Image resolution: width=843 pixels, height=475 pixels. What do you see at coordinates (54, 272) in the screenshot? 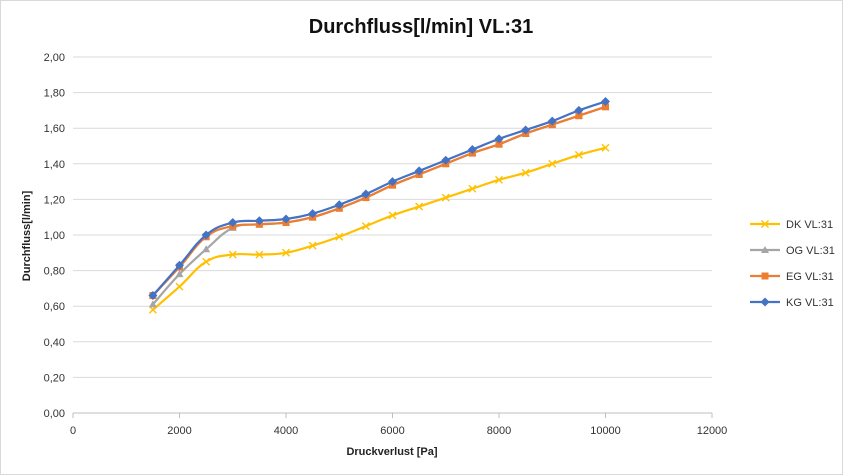
I see `y-tick-label: 0,80` at bounding box center [54, 272].